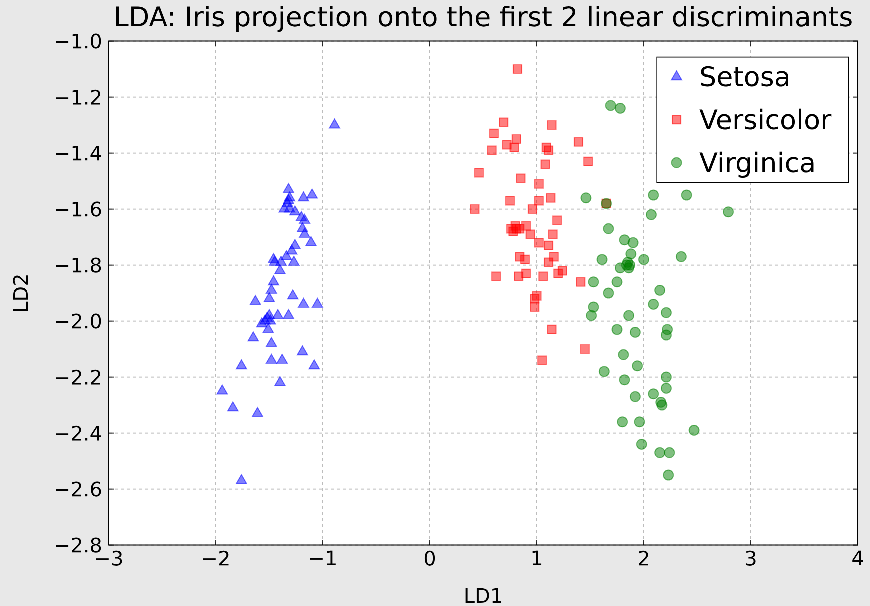 The width and height of the screenshot is (870, 606). Describe the element at coordinates (484, 595) in the screenshot. I see `x-axis-title: LD1` at that location.